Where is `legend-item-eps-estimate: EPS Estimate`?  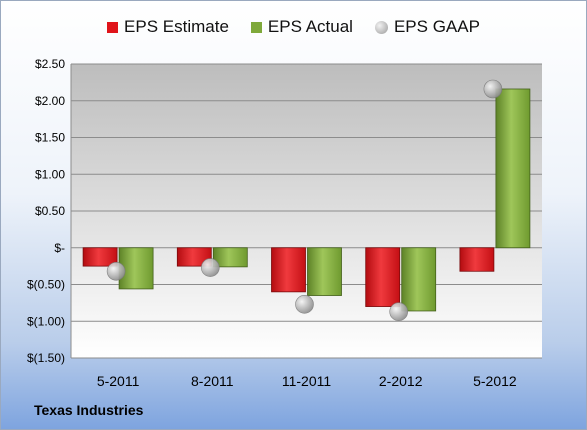 legend-item-eps-estimate: EPS Estimate is located at coordinates (168, 27).